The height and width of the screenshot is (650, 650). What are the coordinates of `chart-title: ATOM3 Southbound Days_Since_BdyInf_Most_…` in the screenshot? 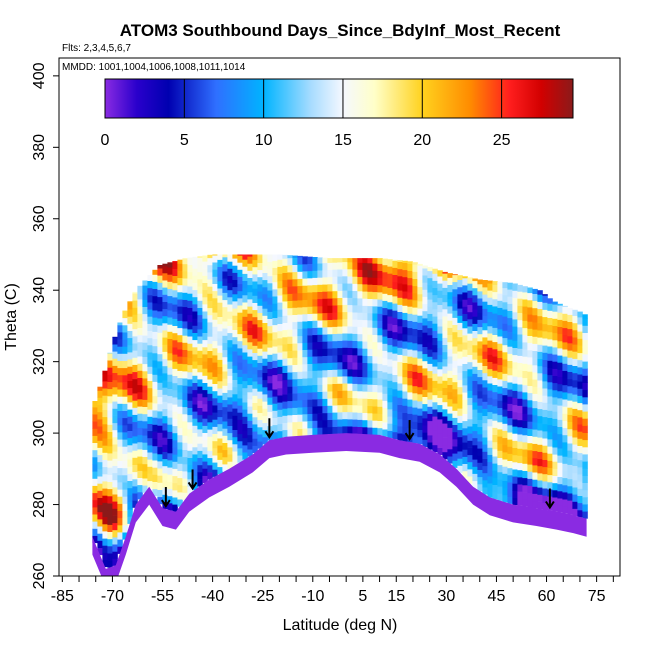 It's located at (340, 30).